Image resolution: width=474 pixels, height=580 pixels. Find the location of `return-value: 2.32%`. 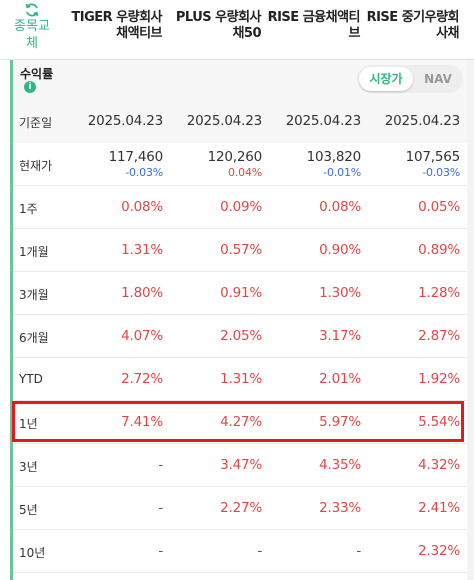

return-value: 2.32% is located at coordinates (439, 551).